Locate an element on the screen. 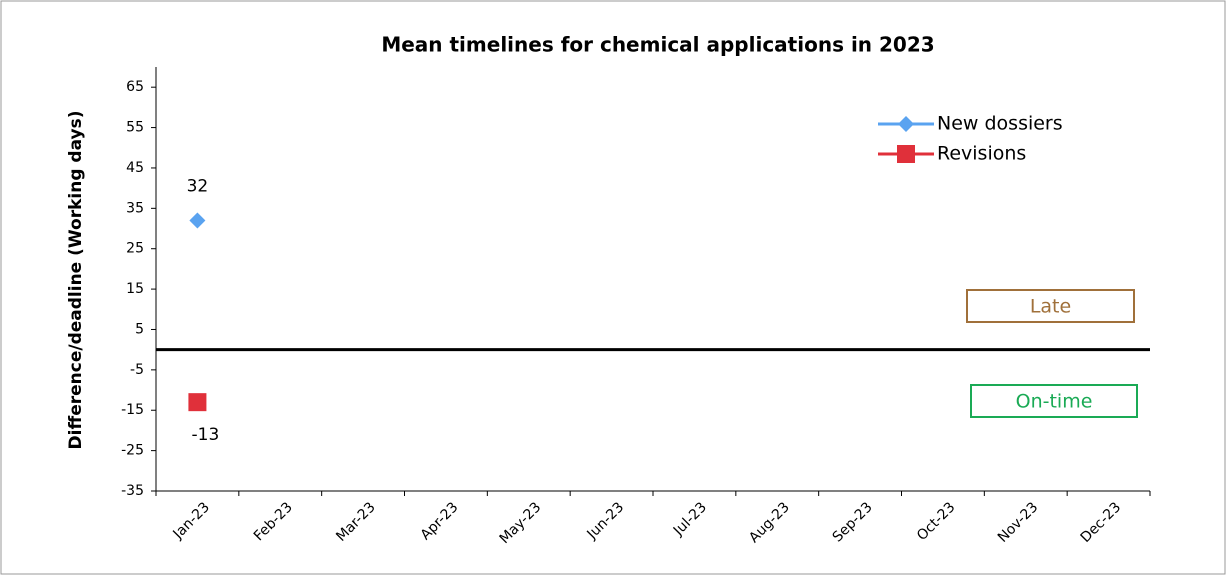 The width and height of the screenshot is (1226, 575). y-tick-label: 35 is located at coordinates (135, 208).